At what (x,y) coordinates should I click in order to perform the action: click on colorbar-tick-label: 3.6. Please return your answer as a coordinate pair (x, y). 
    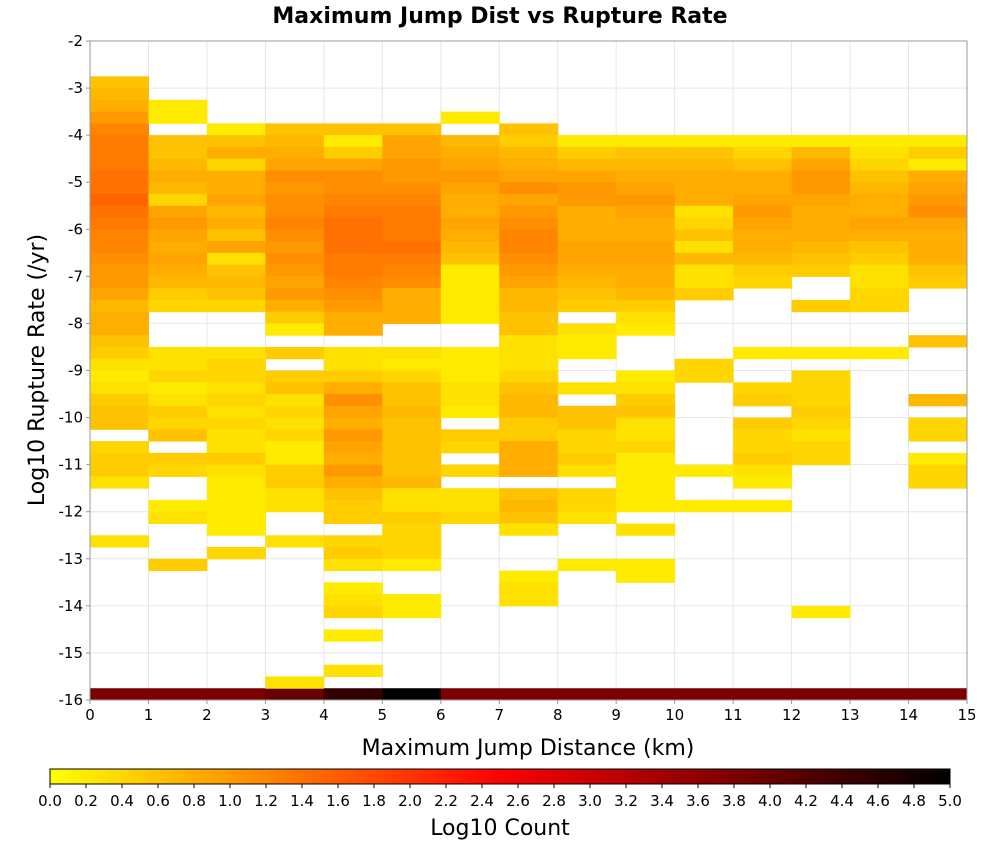
    Looking at the image, I should click on (698, 801).